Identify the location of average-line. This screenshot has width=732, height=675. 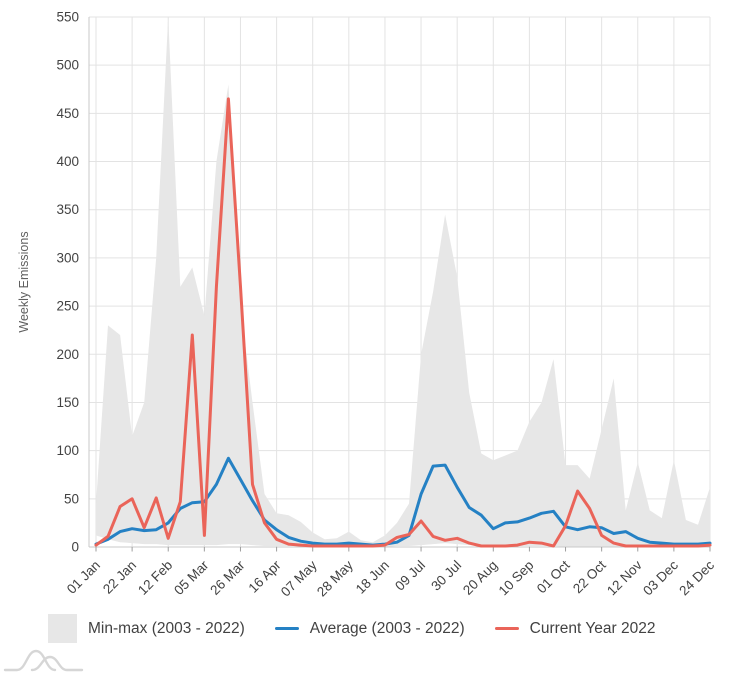
(403, 501).